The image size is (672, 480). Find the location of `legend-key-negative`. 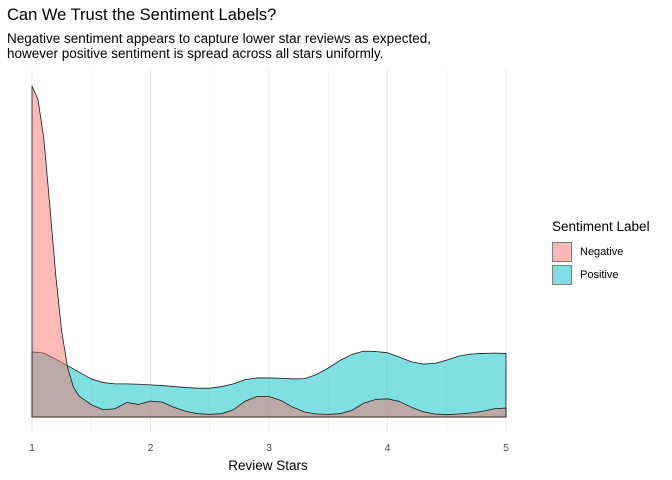

legend-key-negative is located at coordinates (562, 251).